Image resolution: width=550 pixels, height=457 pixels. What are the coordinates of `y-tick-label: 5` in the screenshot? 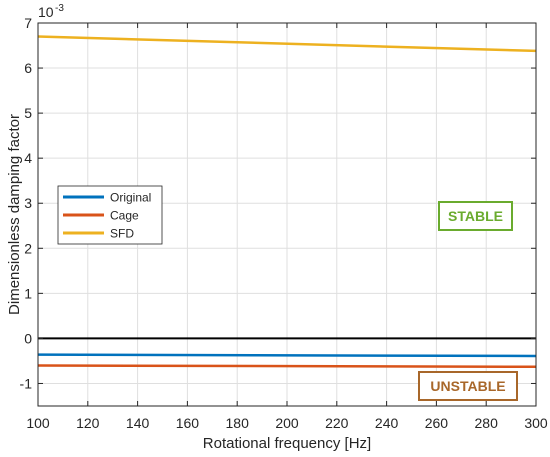 It's located at (28, 113).